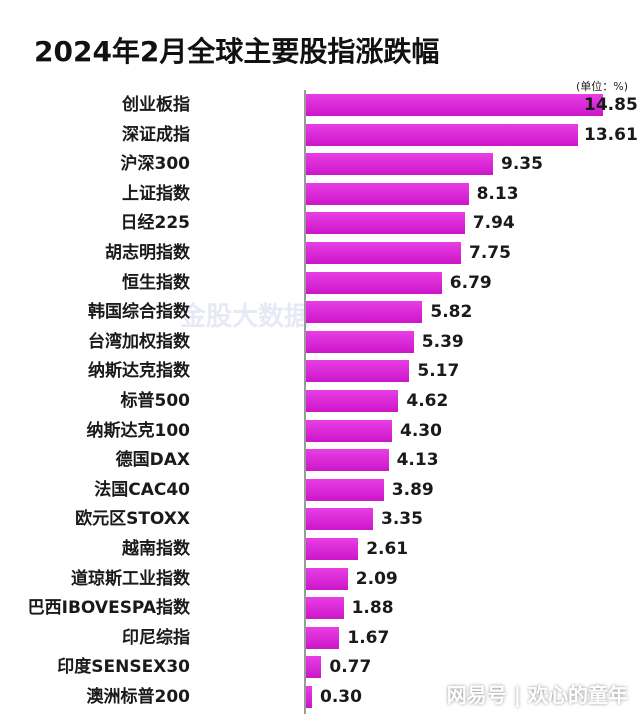 The height and width of the screenshot is (714, 640). I want to click on category-label: 法国CAC40, so click(142, 489).